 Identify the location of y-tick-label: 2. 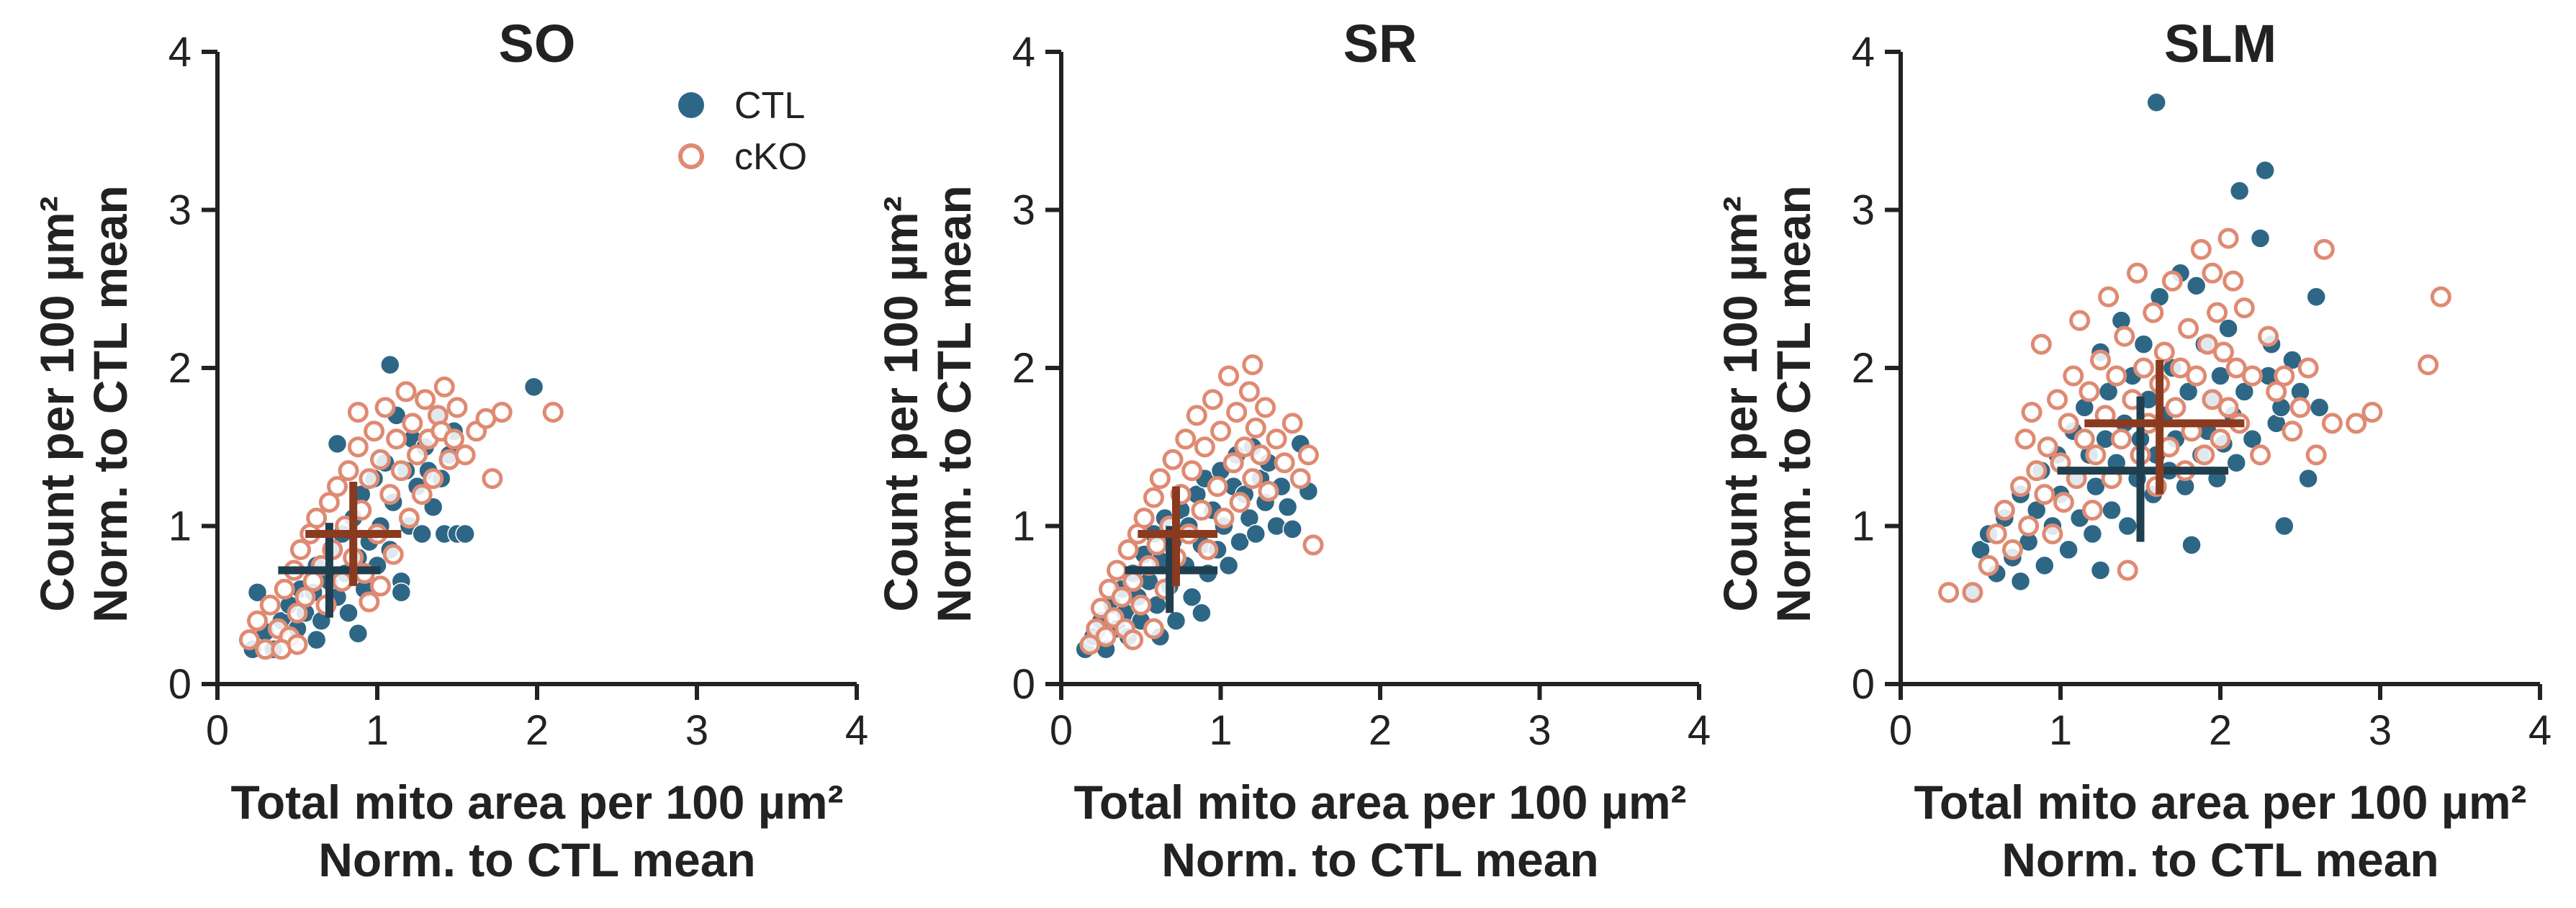
(180, 368).